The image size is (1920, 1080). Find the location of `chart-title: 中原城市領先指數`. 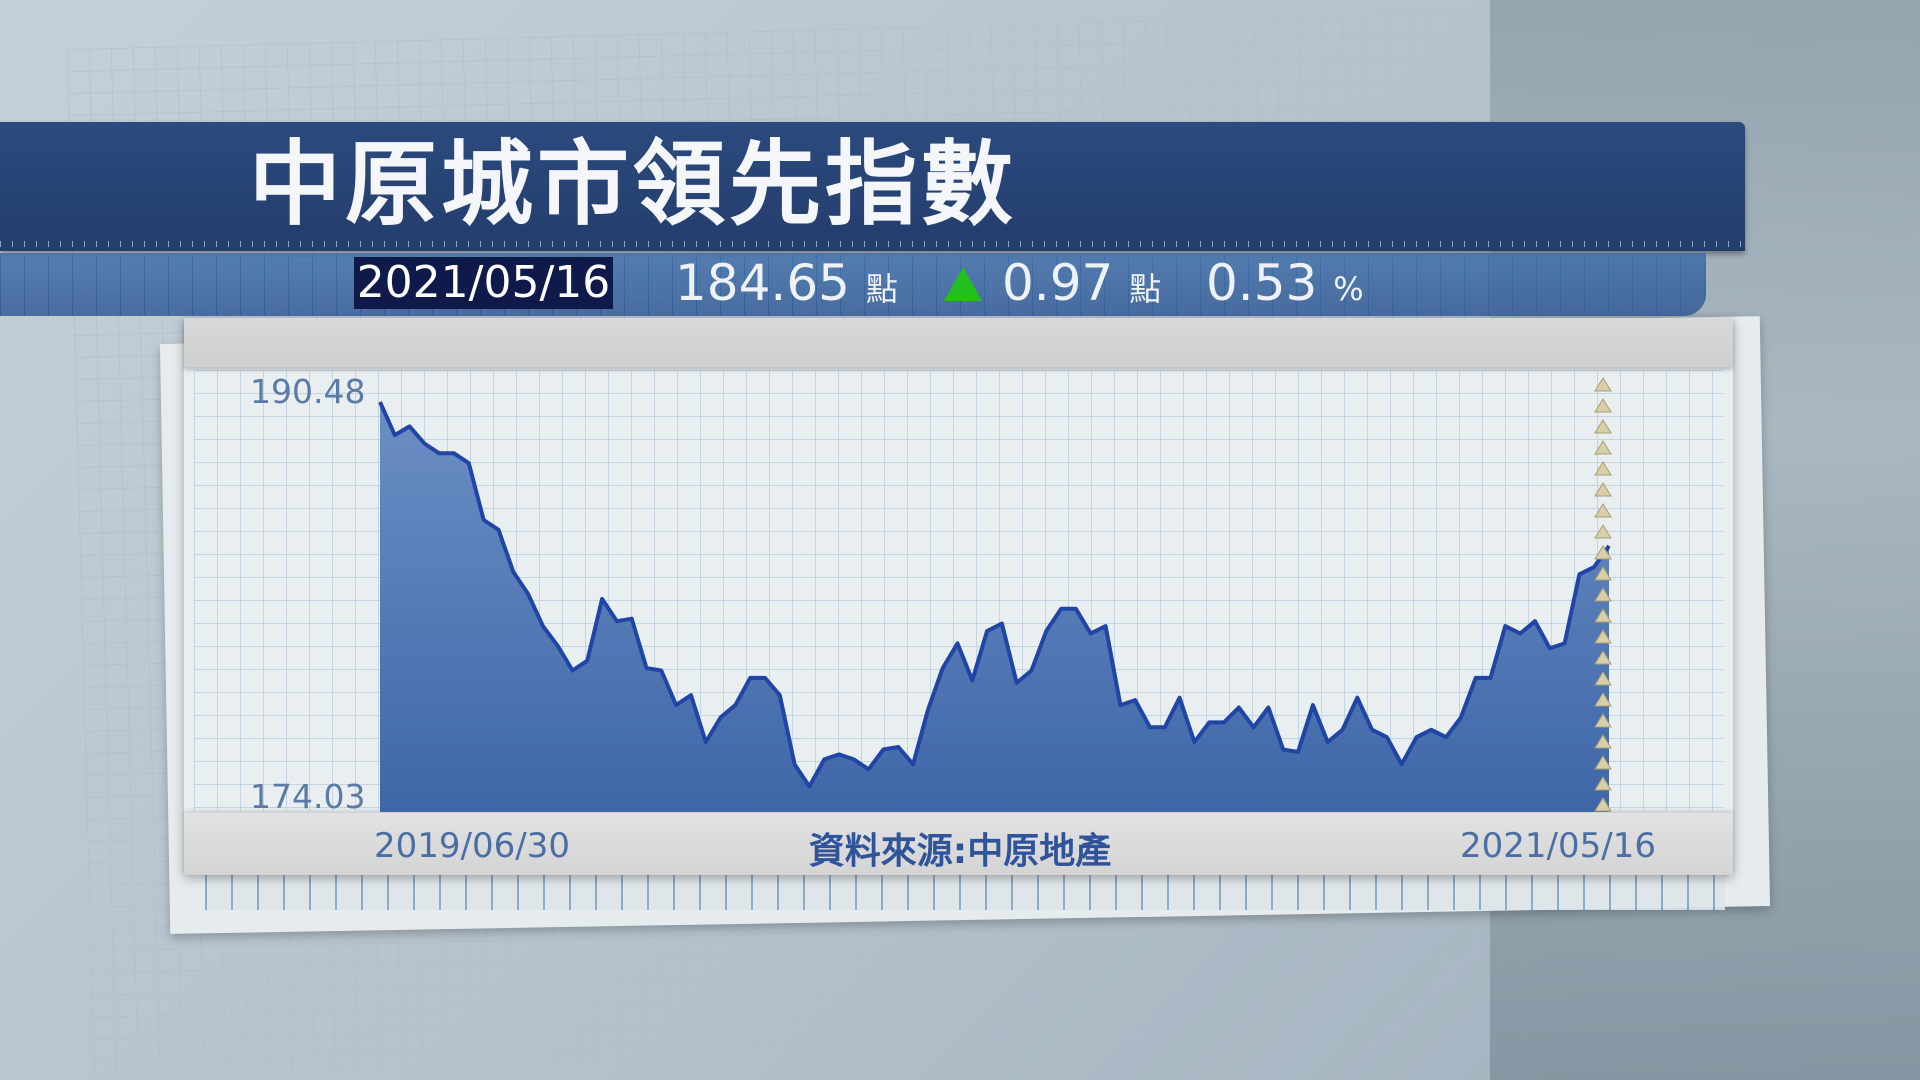

chart-title: 中原城市領先指數 is located at coordinates (633, 184).